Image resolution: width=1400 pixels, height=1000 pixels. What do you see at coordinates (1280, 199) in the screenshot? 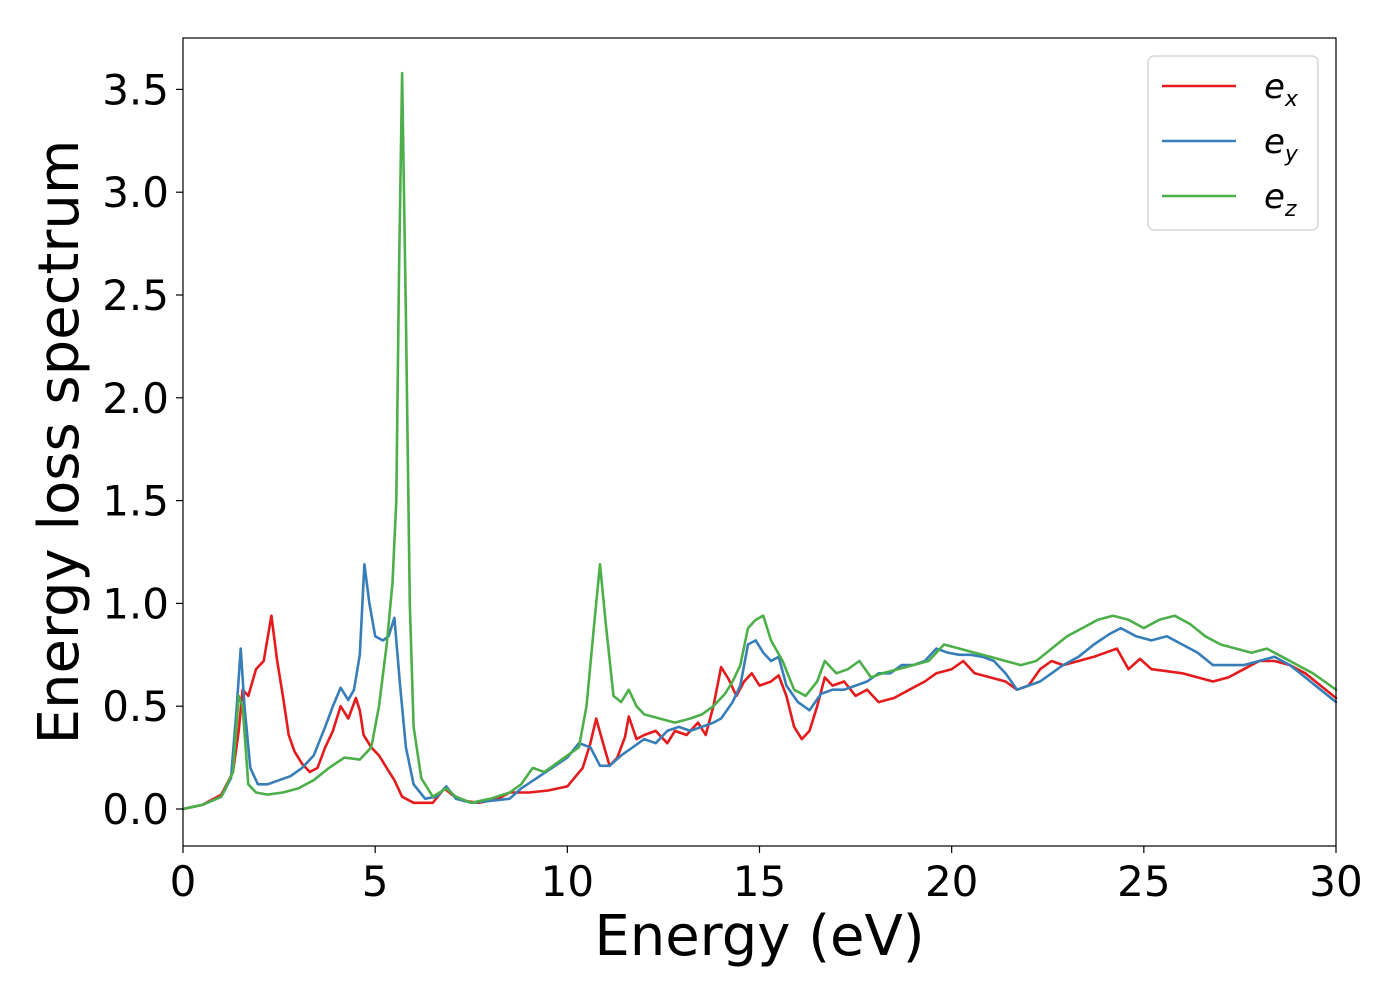
I see `legend-label-z: ez` at bounding box center [1280, 199].